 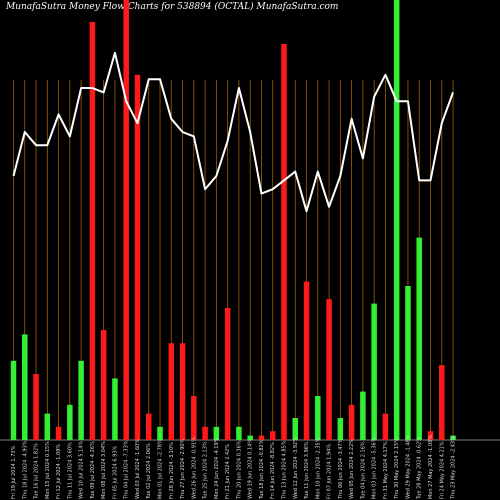 I want to click on x-tick-label: Wed 29 May 2024 -1.48%, so click(x=408, y=466).